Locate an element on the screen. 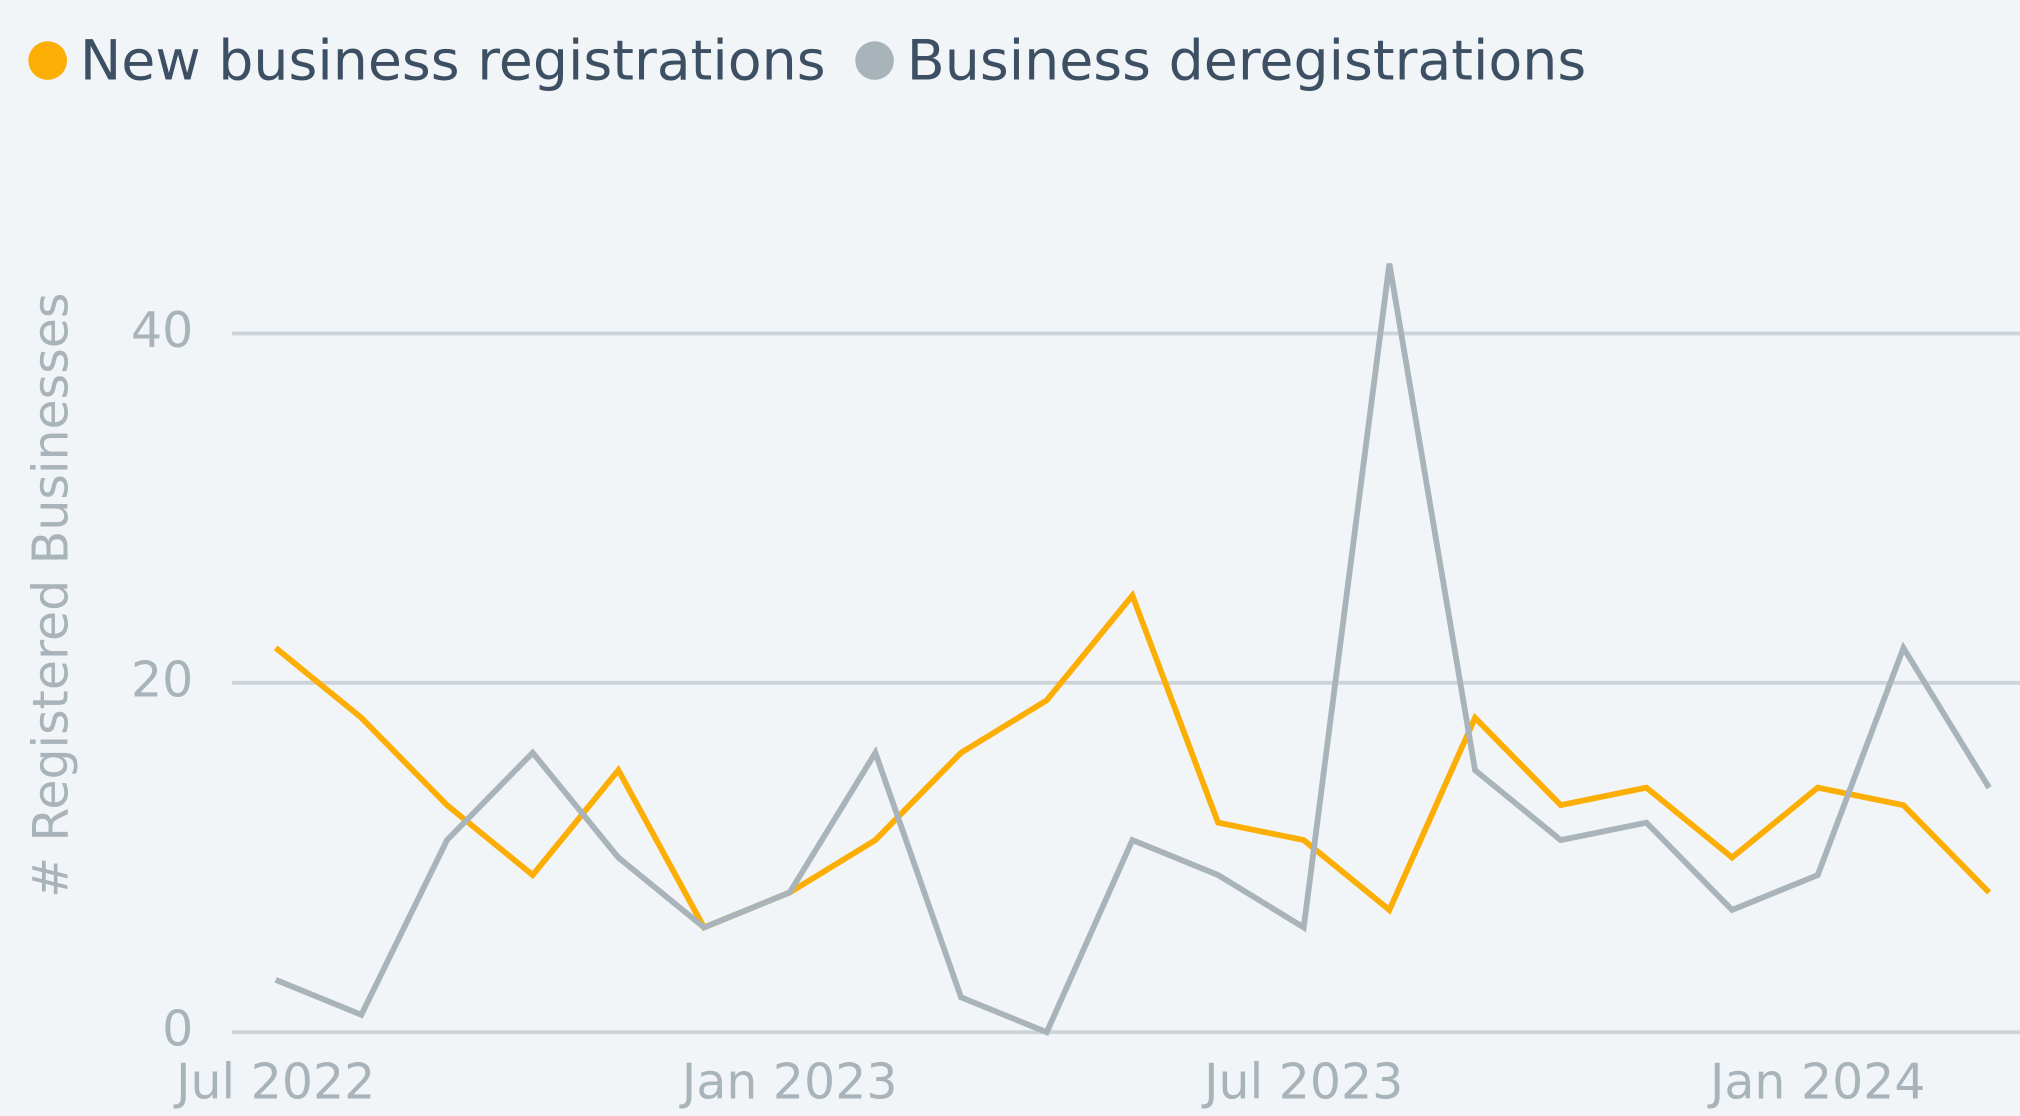 The height and width of the screenshot is (1116, 2020). legend-label: Business deregistrations is located at coordinates (1246, 62).